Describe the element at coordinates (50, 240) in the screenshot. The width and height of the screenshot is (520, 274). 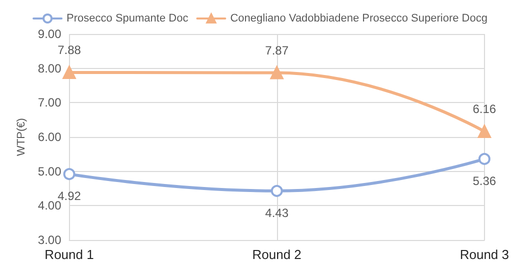
I see `y-tick-label: 3.00` at that location.